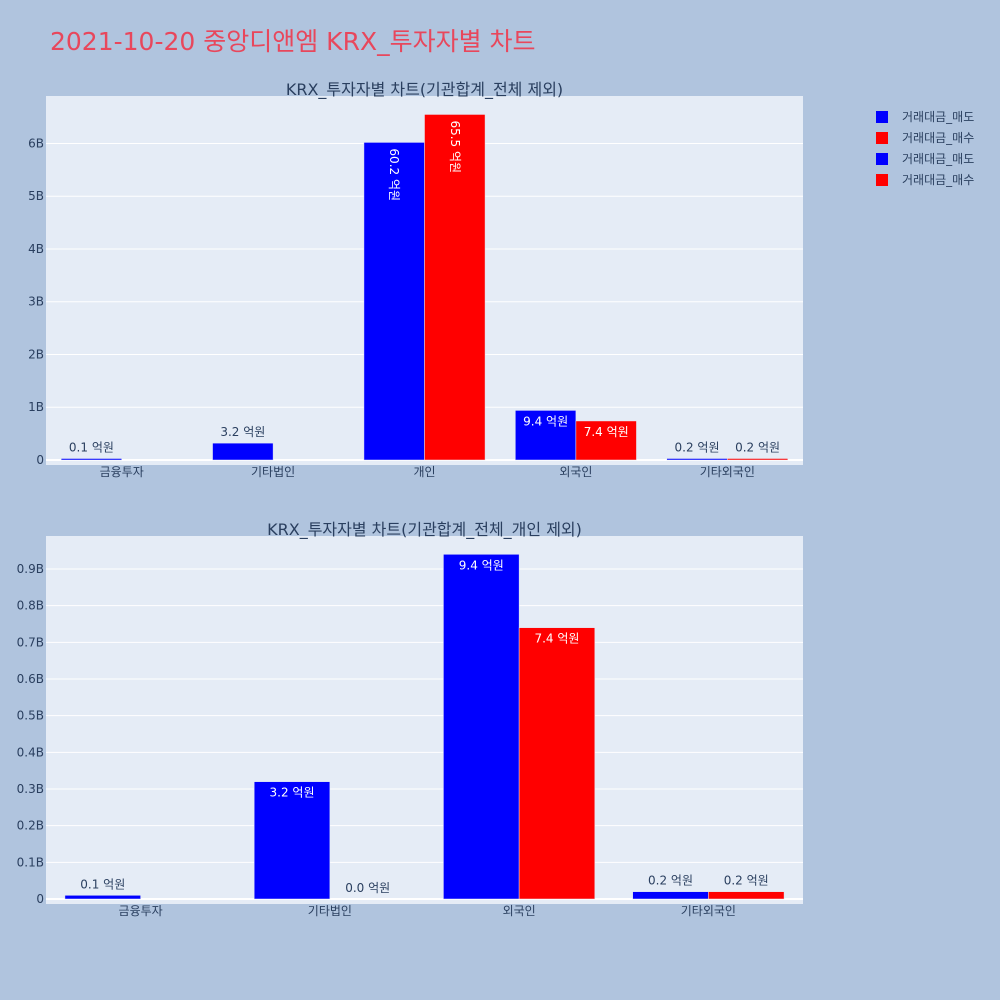 This screenshot has height=1000, width=1000. I want to click on y-tick-label: 4B, so click(36, 249).